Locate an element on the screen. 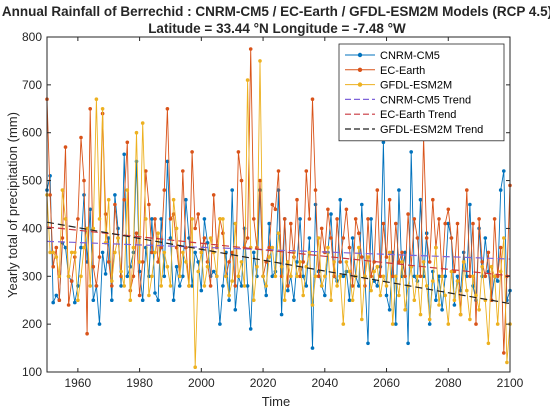  chart-subtitle: Latitude = 33.44 °N Longitude = -7.48 °W is located at coordinates (277, 28).